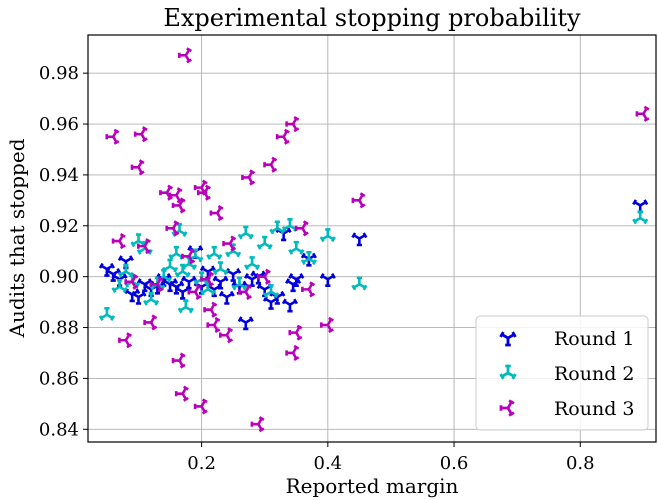 This screenshot has height=500, width=658. What do you see at coordinates (594, 374) in the screenshot?
I see `legend-label: Round 2` at bounding box center [594, 374].